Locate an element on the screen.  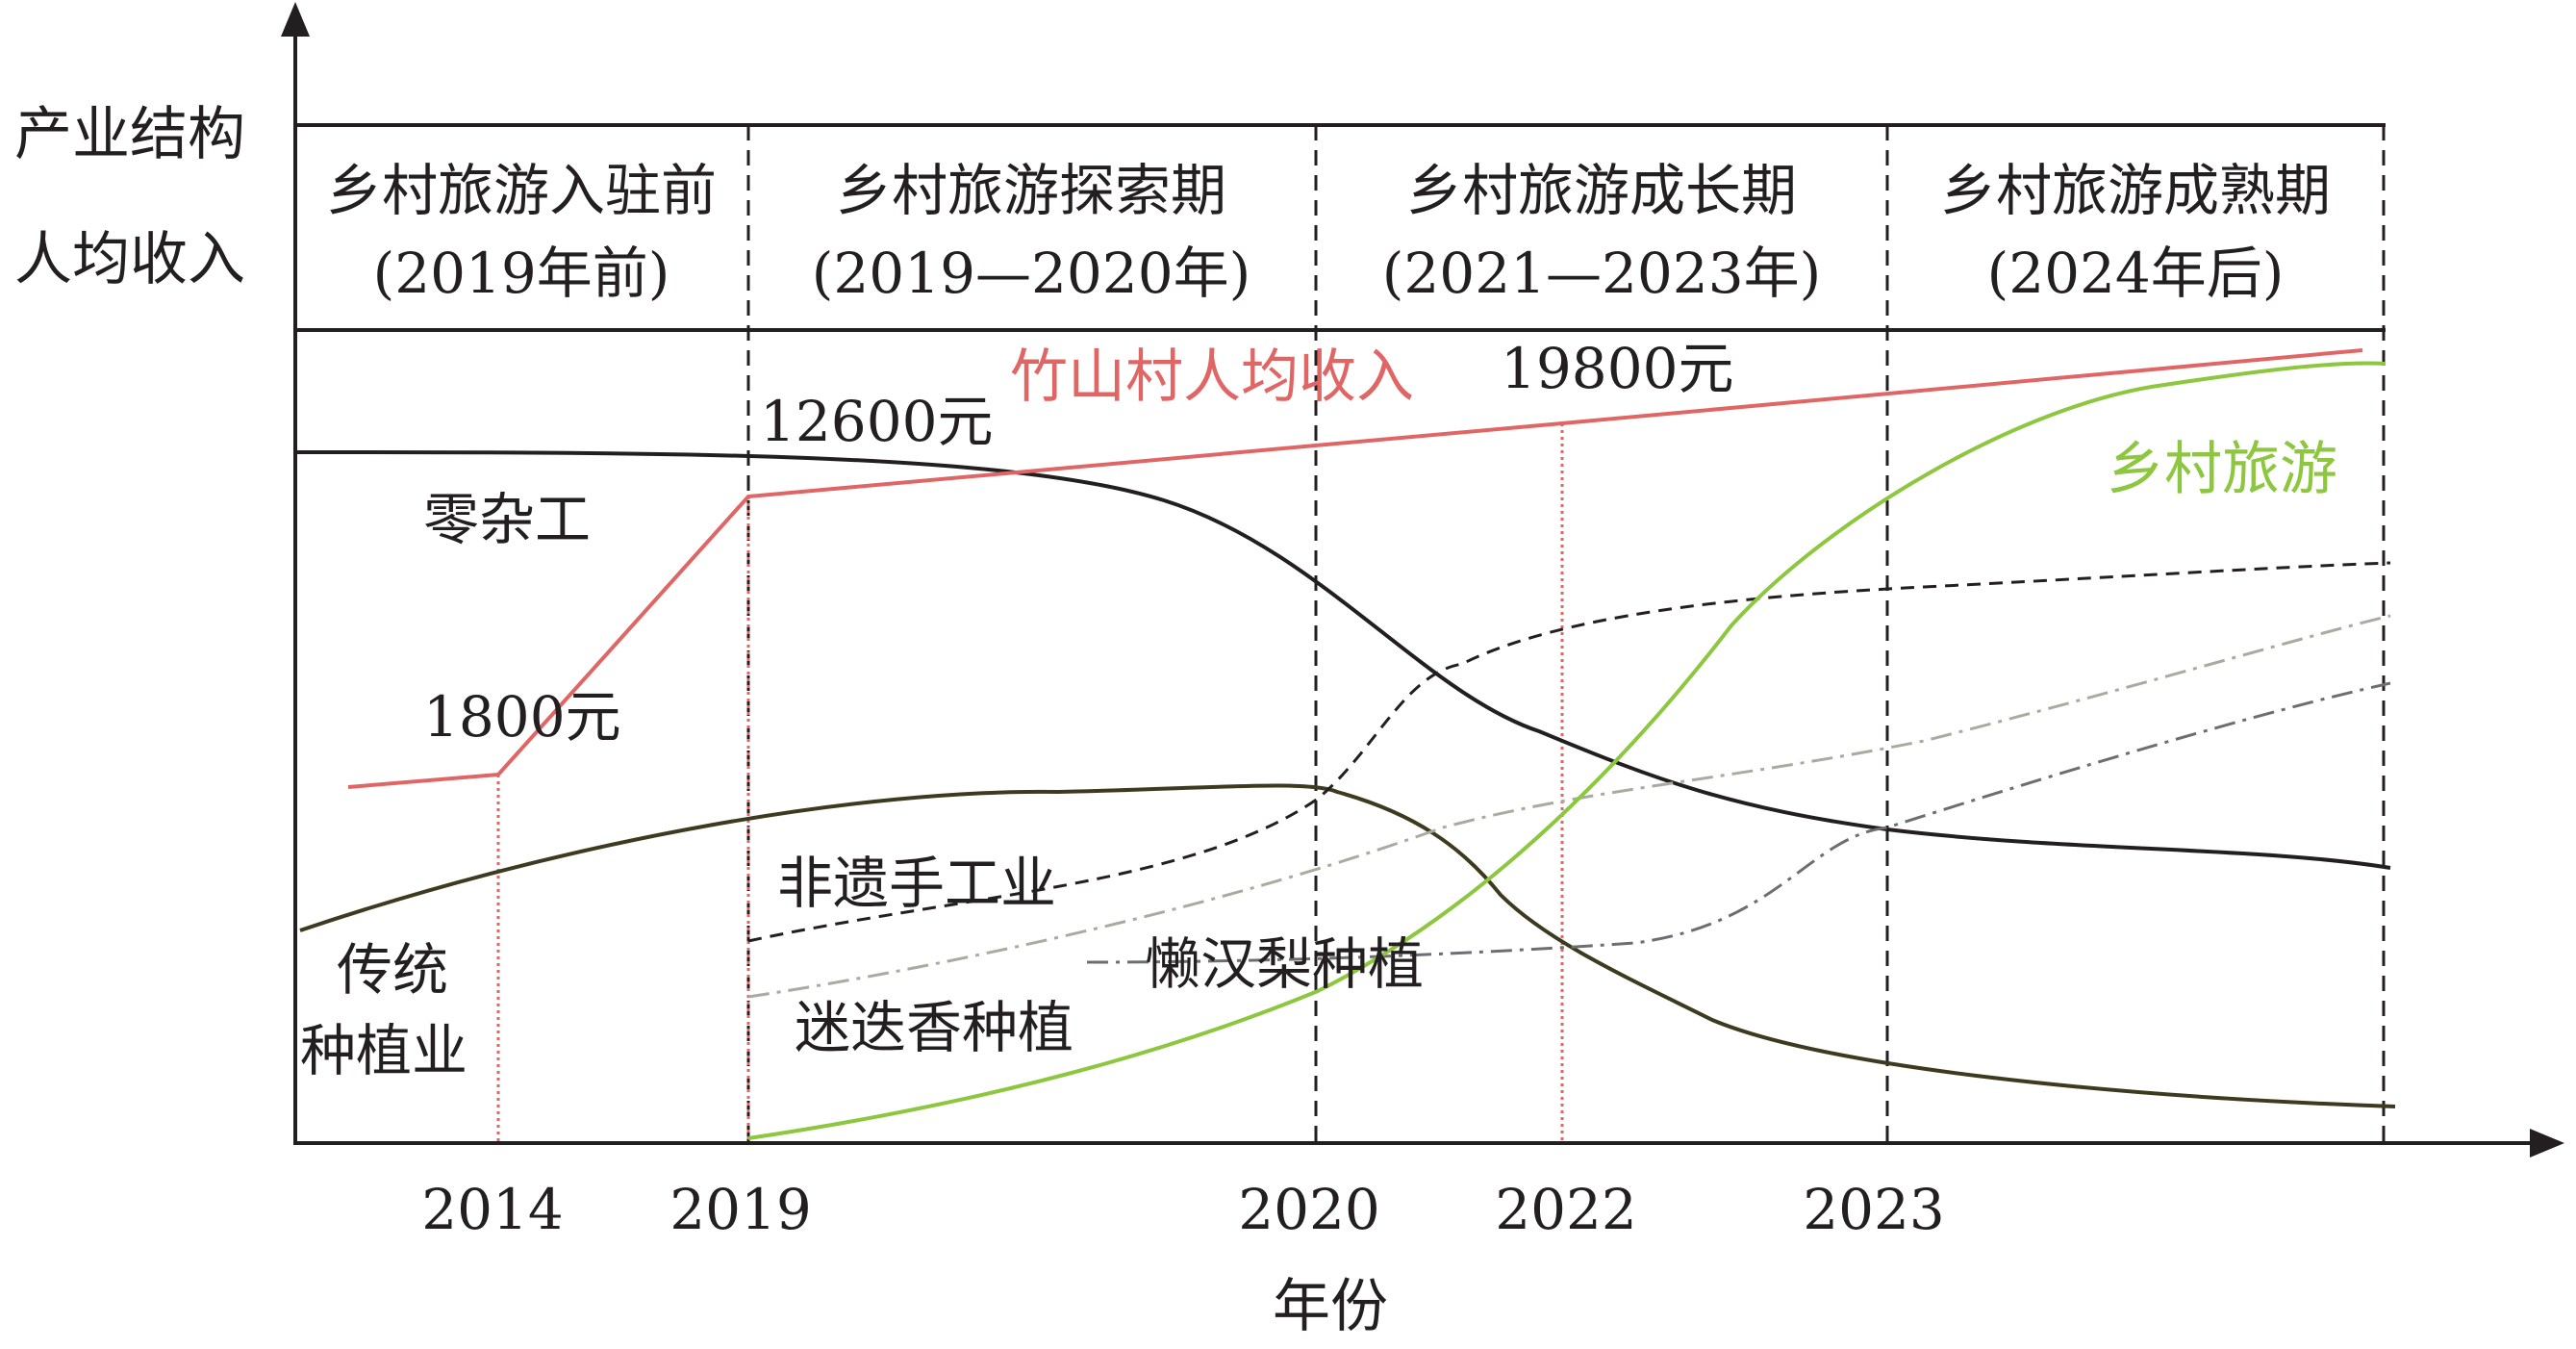
income-19800-label: 19800元 is located at coordinates (1617, 368).